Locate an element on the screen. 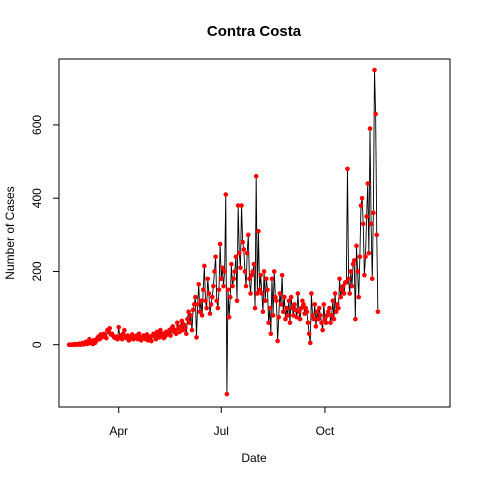 The width and height of the screenshot is (480, 480). y-tick-label: 400 is located at coordinates (37, 198).